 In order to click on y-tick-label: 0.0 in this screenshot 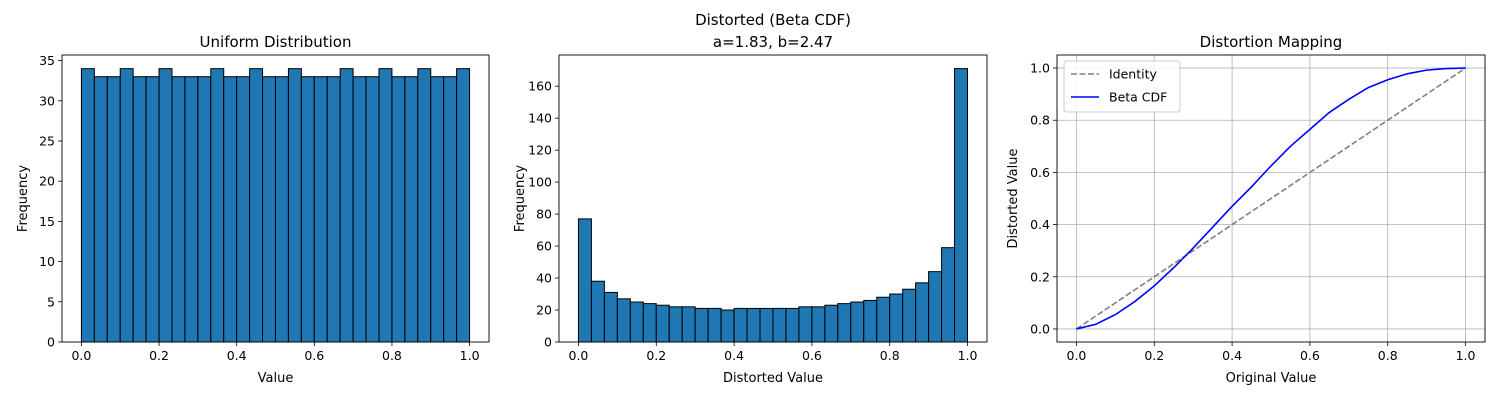, I will do `click(1040, 328)`.